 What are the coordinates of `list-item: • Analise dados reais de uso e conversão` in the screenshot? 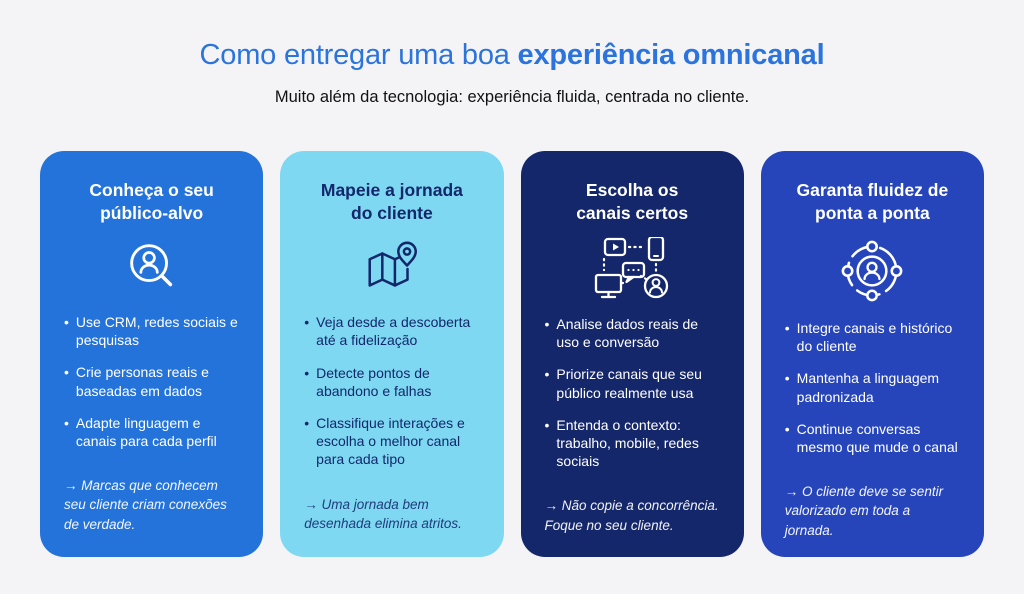 It's located at (621, 333).